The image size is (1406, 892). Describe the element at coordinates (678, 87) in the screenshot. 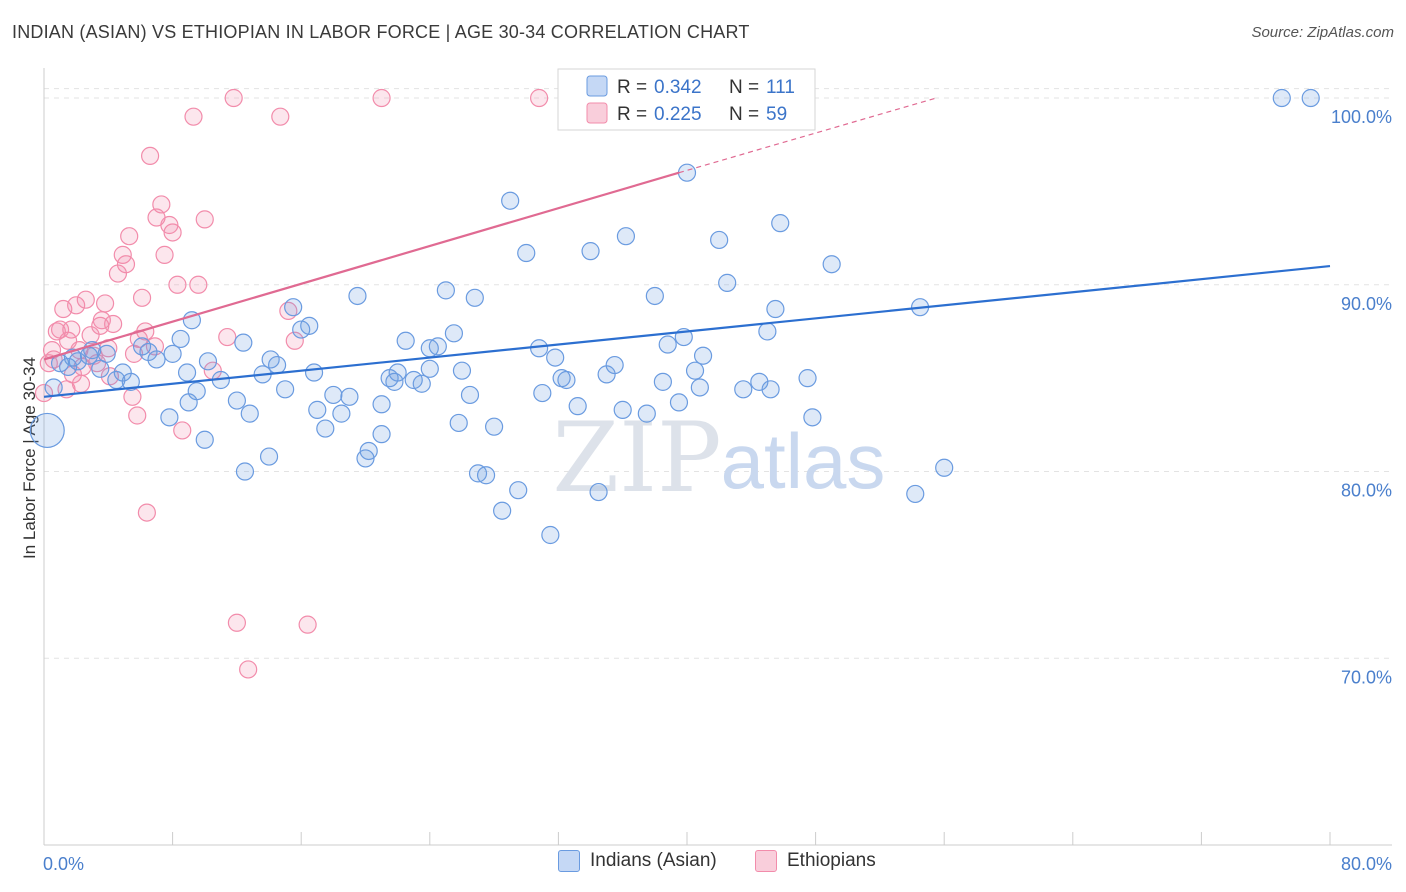

I see `legend-r-value: 0.342` at that location.